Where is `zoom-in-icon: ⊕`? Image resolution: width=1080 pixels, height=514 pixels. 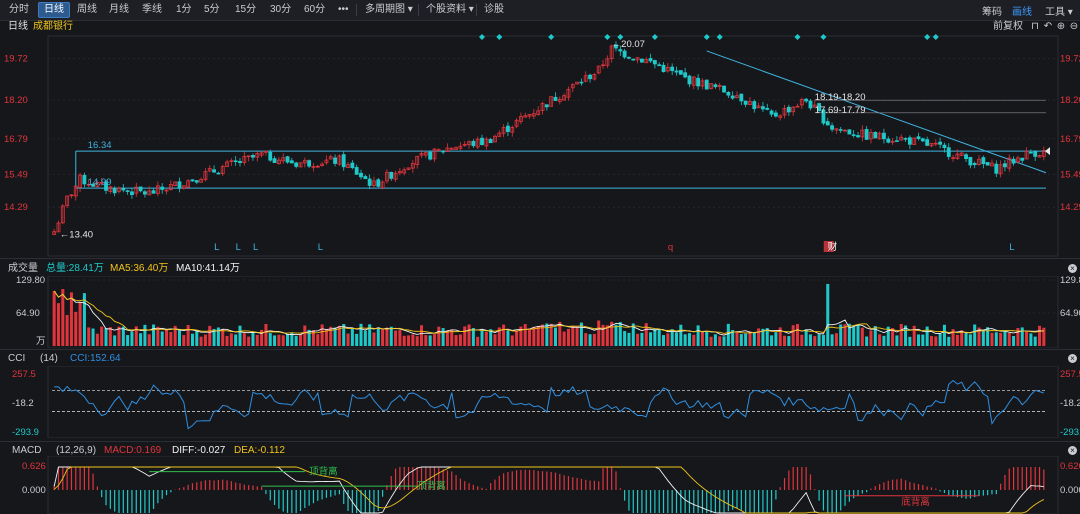 zoom-in-icon: ⊕ is located at coordinates (1061, 26).